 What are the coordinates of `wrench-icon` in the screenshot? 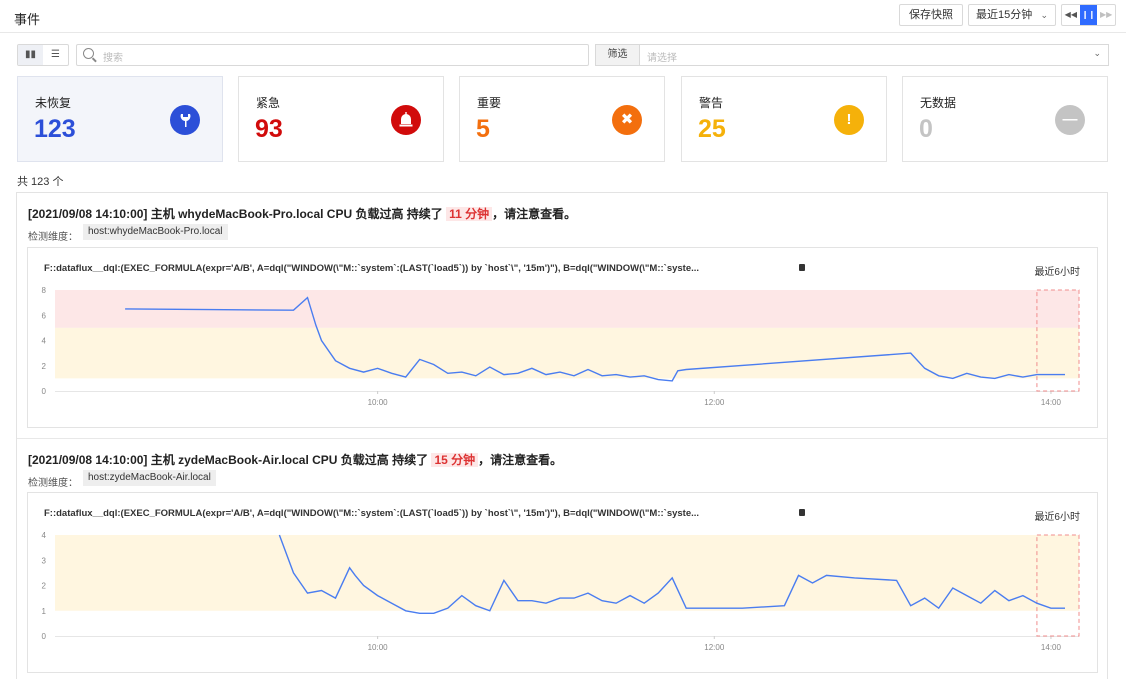 It's located at (185, 120).